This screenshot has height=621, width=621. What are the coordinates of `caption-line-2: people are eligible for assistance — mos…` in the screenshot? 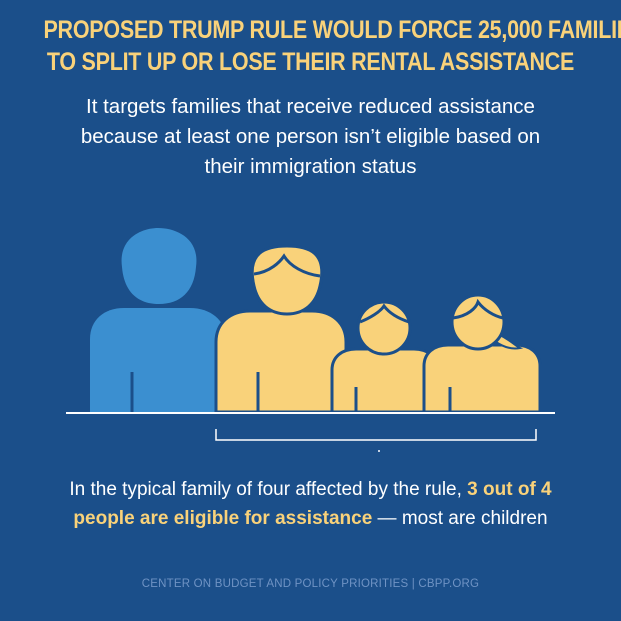 It's located at (310, 518).